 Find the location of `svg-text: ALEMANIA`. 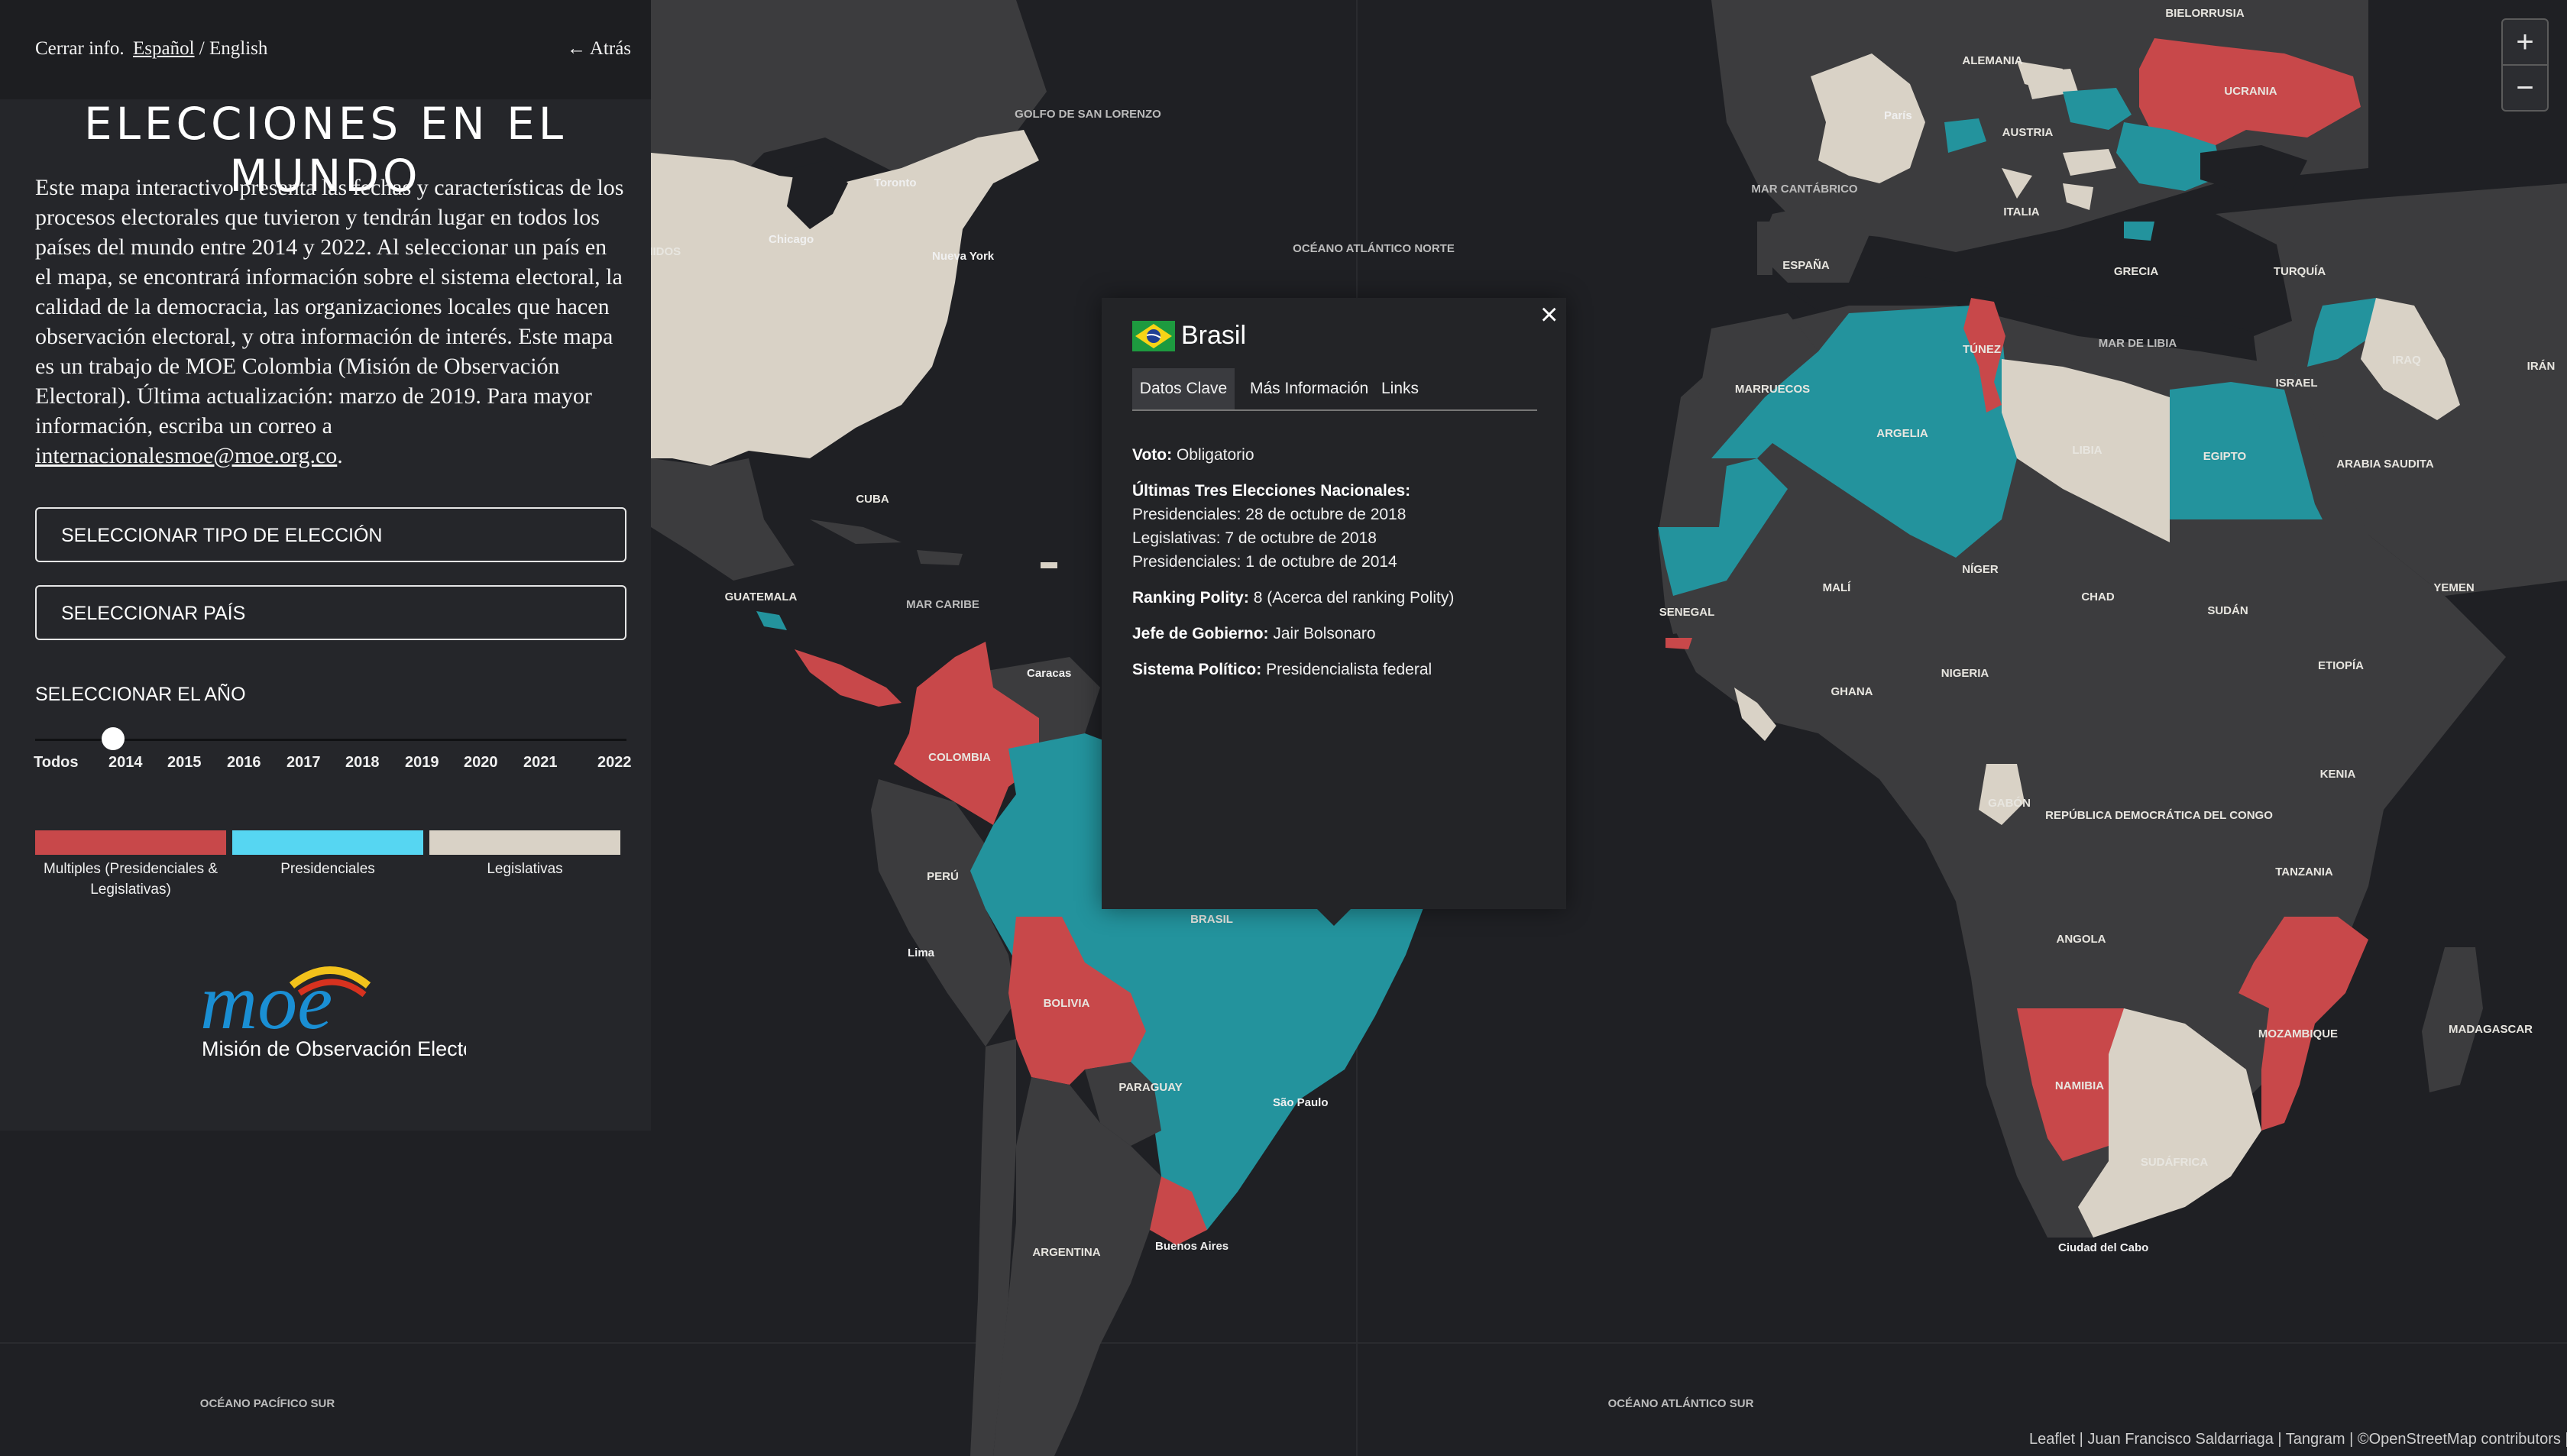

svg-text: ALEMANIA is located at coordinates (1992, 60).